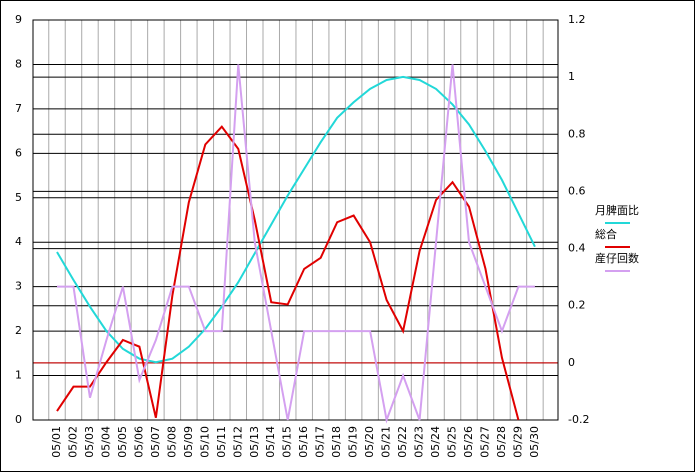 The width and height of the screenshot is (695, 472). Describe the element at coordinates (571, 362) in the screenshot. I see `y2-tick-label: 0` at that location.